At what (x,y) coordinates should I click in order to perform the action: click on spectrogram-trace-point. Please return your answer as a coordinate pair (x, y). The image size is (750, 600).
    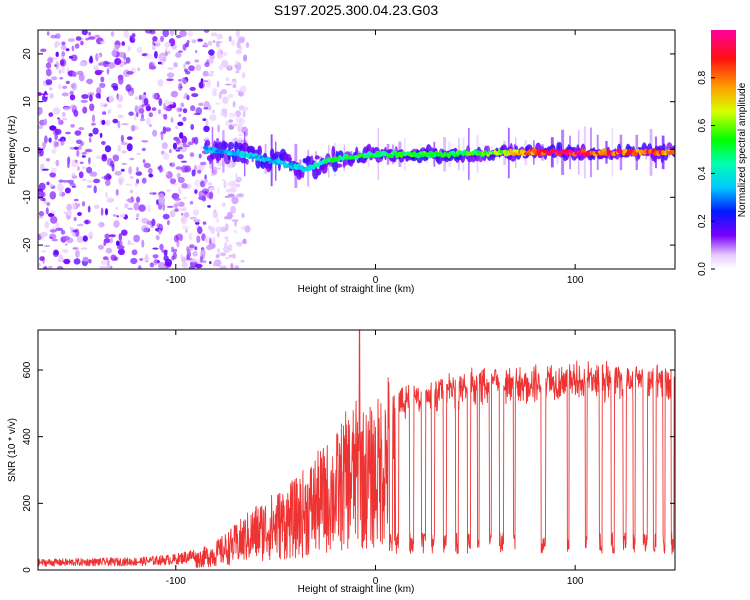
    Looking at the image, I should click on (583, 151).